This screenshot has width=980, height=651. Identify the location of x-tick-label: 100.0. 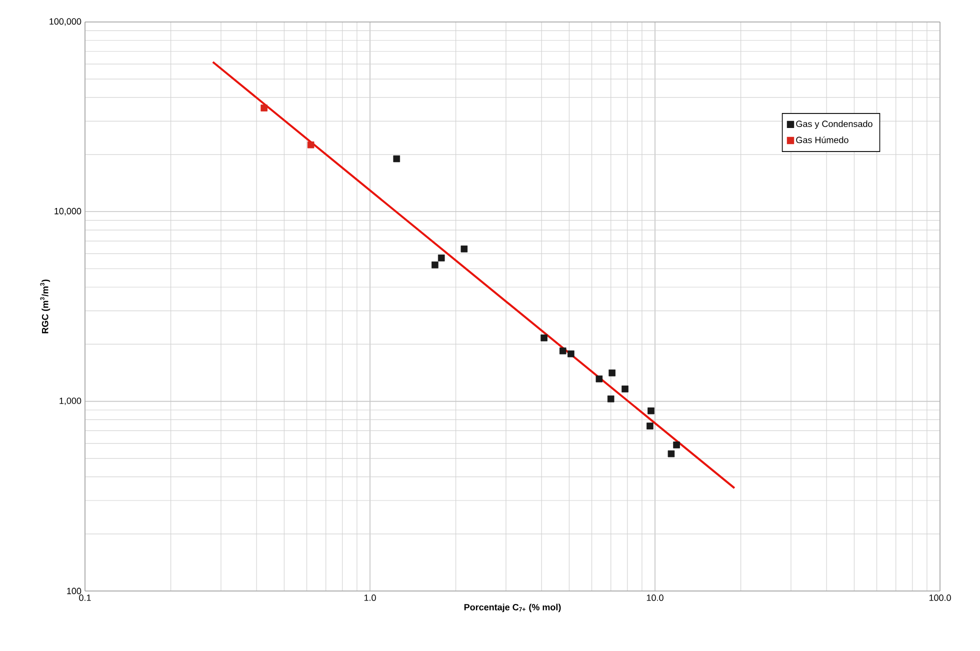
(940, 597).